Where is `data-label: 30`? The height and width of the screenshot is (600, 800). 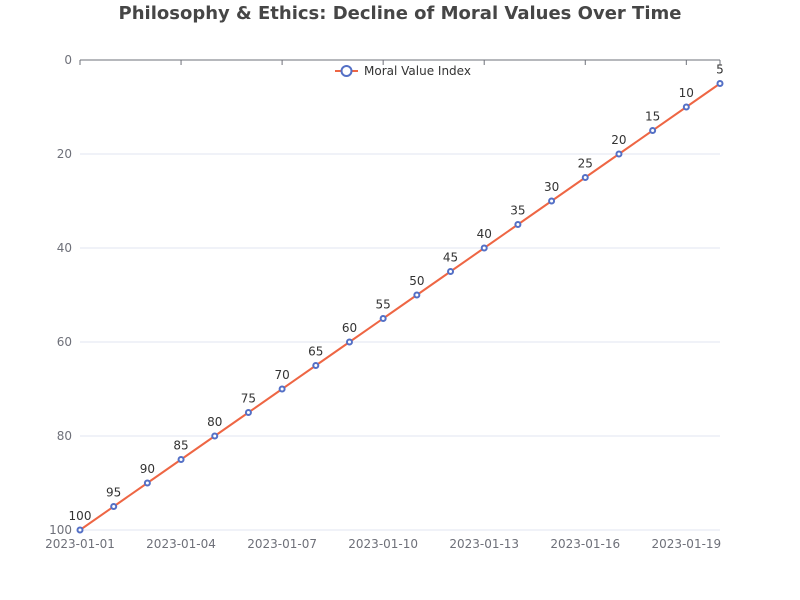
data-label: 30 is located at coordinates (551, 187).